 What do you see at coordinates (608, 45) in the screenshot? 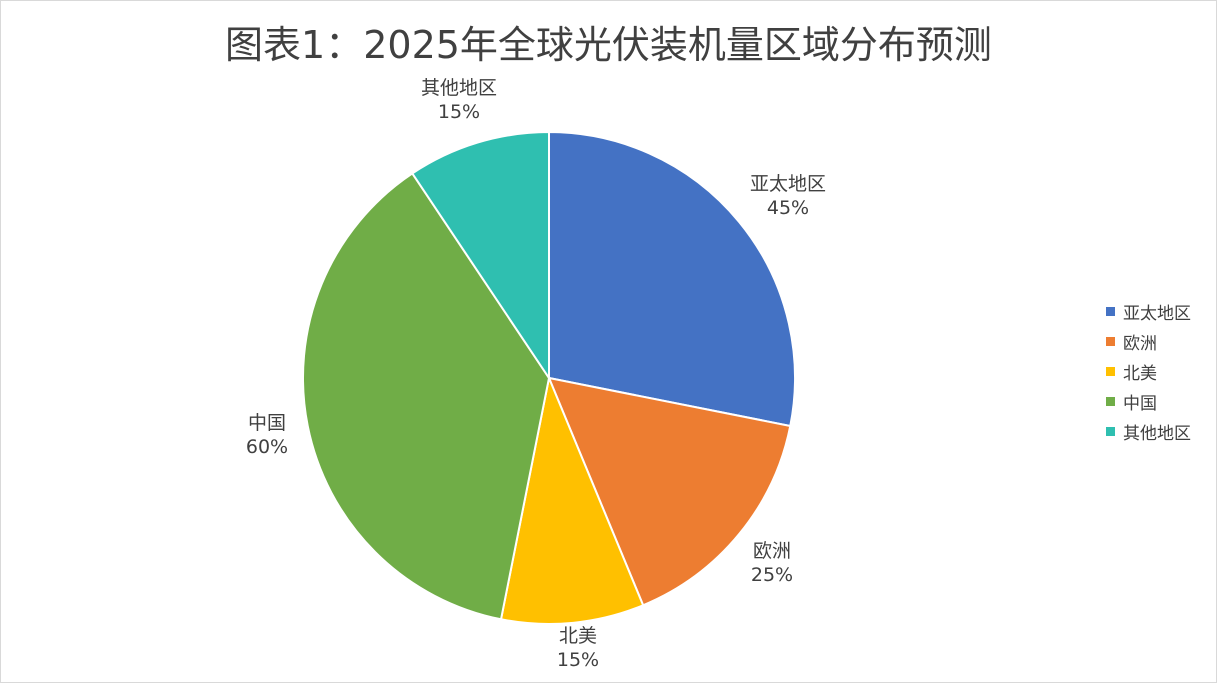
I see `chart-title: 图表1：2025年全球光伏装机量区域分布预测` at bounding box center [608, 45].